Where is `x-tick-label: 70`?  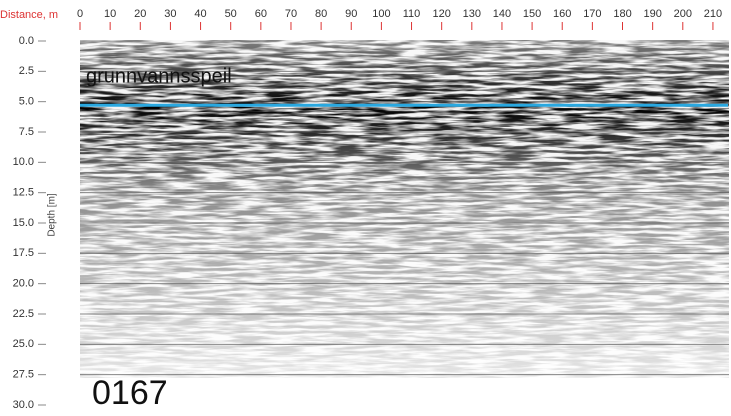 x-tick-label: 70 is located at coordinates (291, 14).